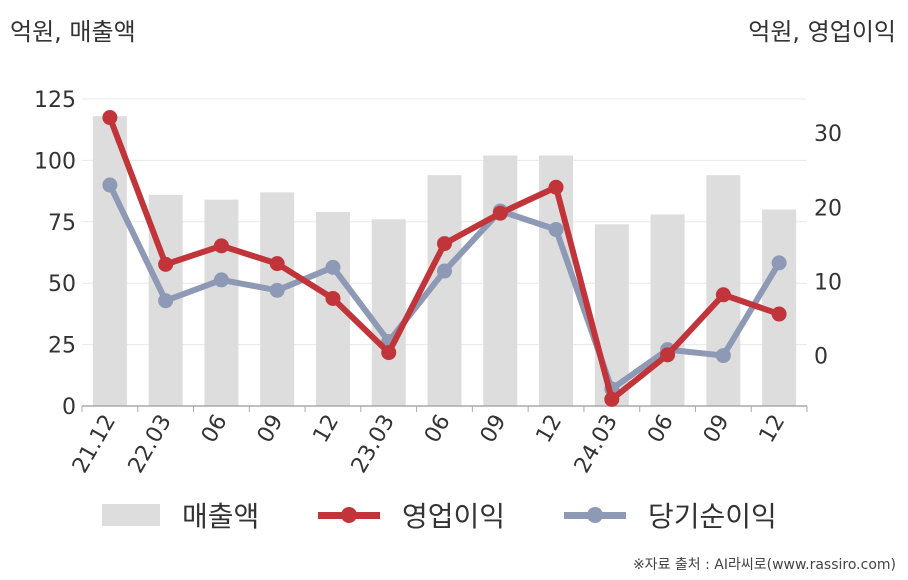 This screenshot has height=580, width=908. I want to click on x-tick-label: 21.12, so click(94, 444).